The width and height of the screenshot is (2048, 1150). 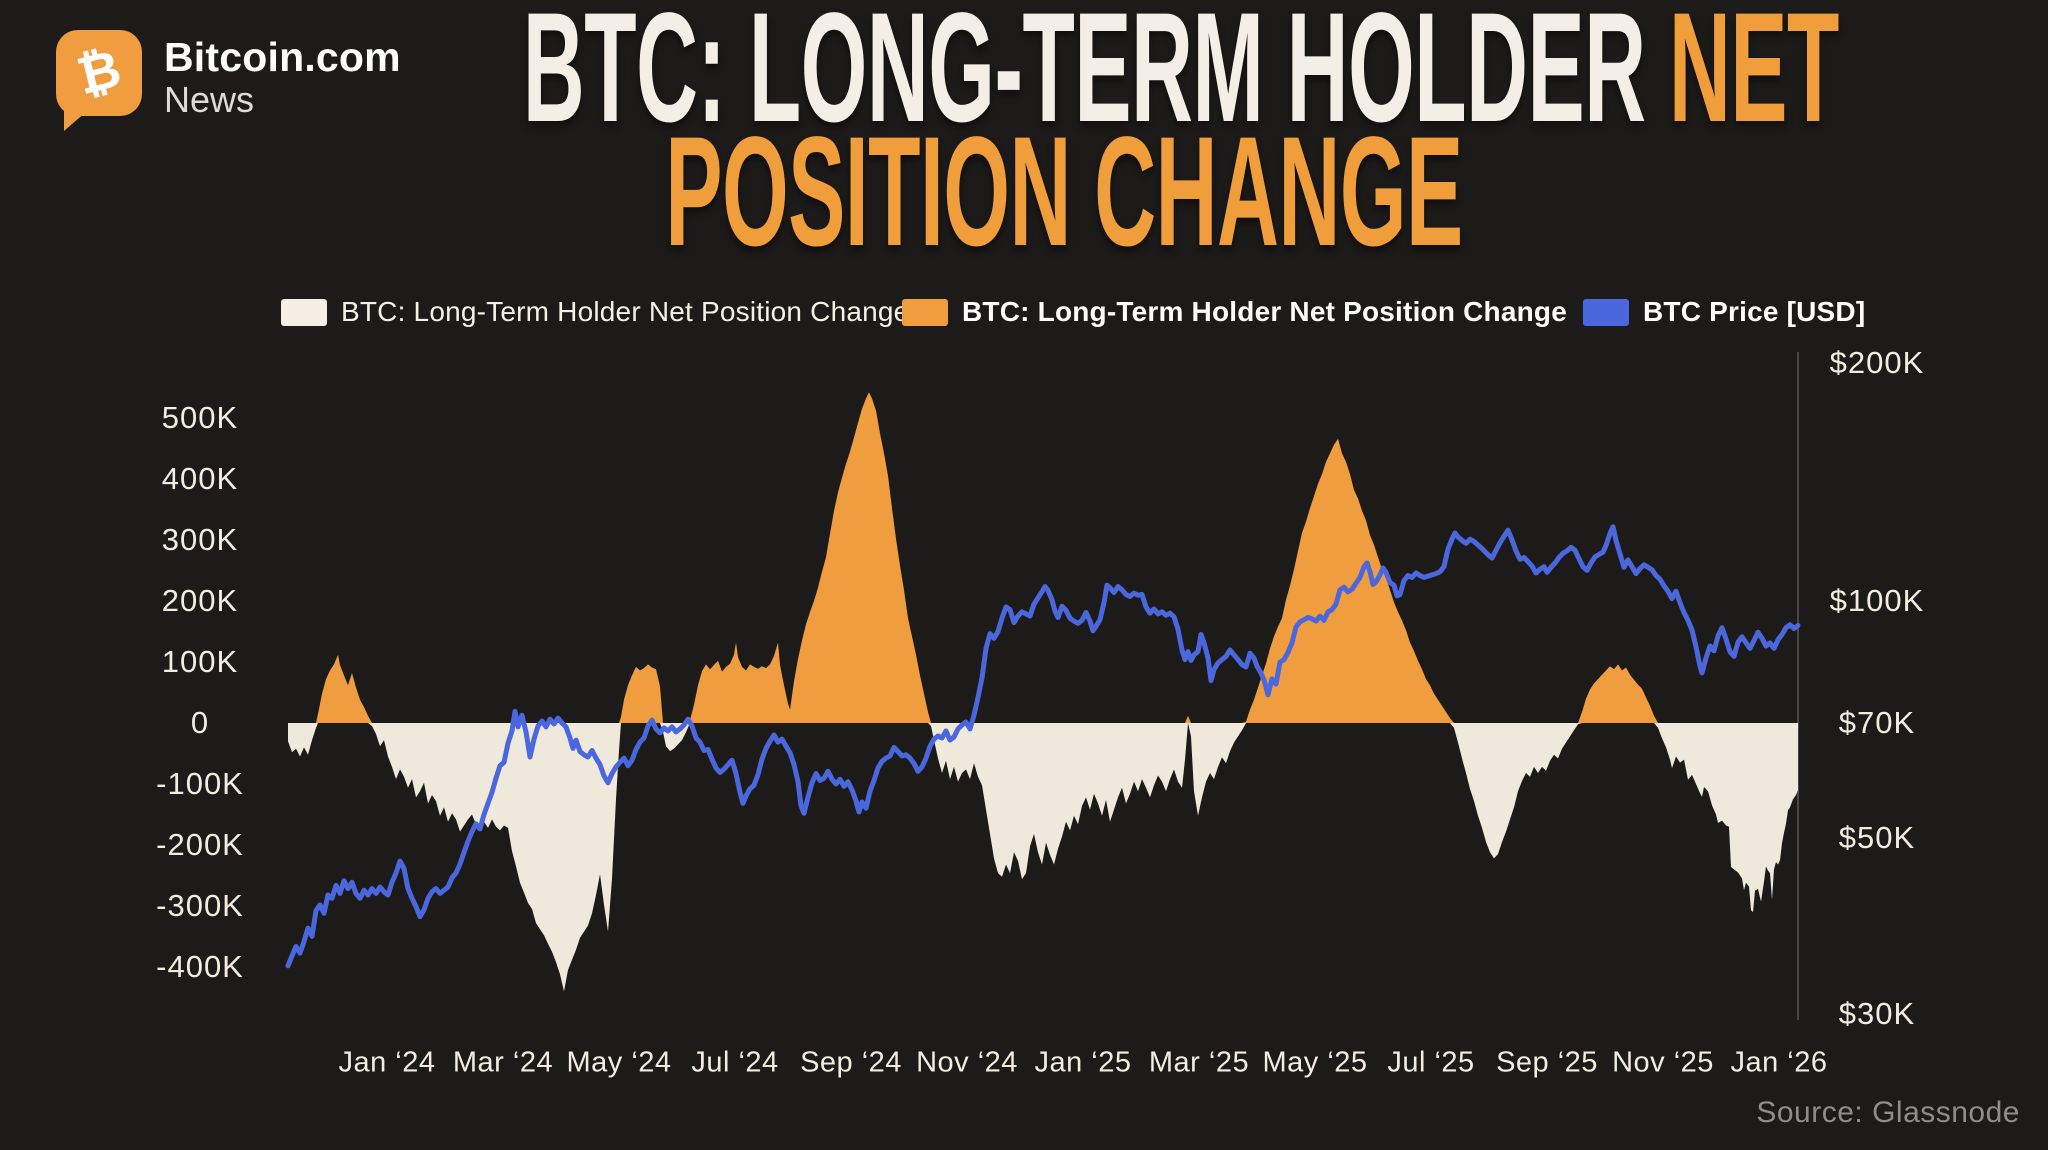 I want to click on x-axis-tick-4: Sep ‘24, so click(x=851, y=1062).